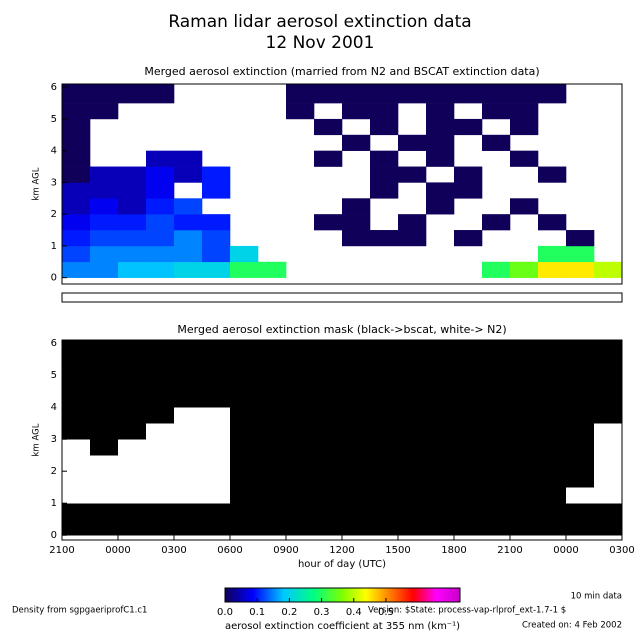 The image size is (640, 640). What do you see at coordinates (54, 151) in the screenshot?
I see `y-tick-label: 4` at bounding box center [54, 151].